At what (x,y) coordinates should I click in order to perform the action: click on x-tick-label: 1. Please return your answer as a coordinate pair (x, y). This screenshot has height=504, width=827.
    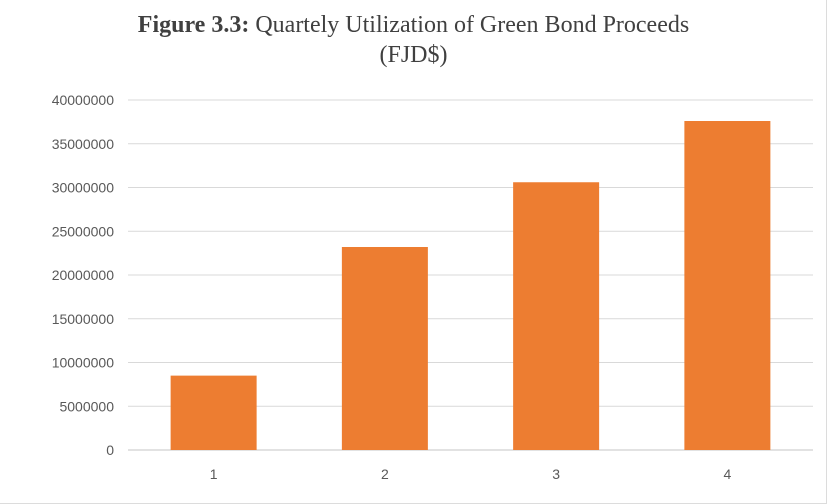
    Looking at the image, I should click on (214, 474).